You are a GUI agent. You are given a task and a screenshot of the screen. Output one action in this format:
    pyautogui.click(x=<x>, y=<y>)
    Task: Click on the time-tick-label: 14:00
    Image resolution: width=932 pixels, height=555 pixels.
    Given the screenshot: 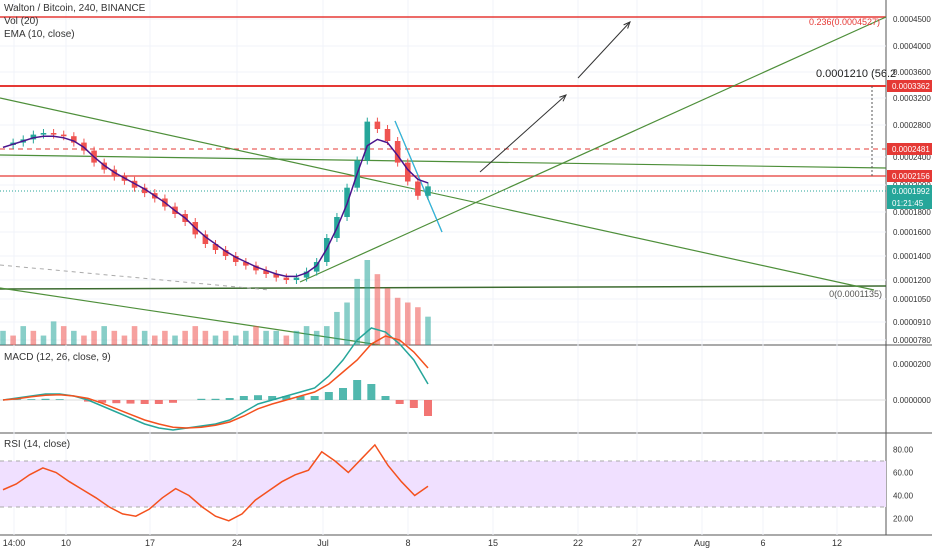 What is the action you would take?
    pyautogui.click(x=14, y=543)
    